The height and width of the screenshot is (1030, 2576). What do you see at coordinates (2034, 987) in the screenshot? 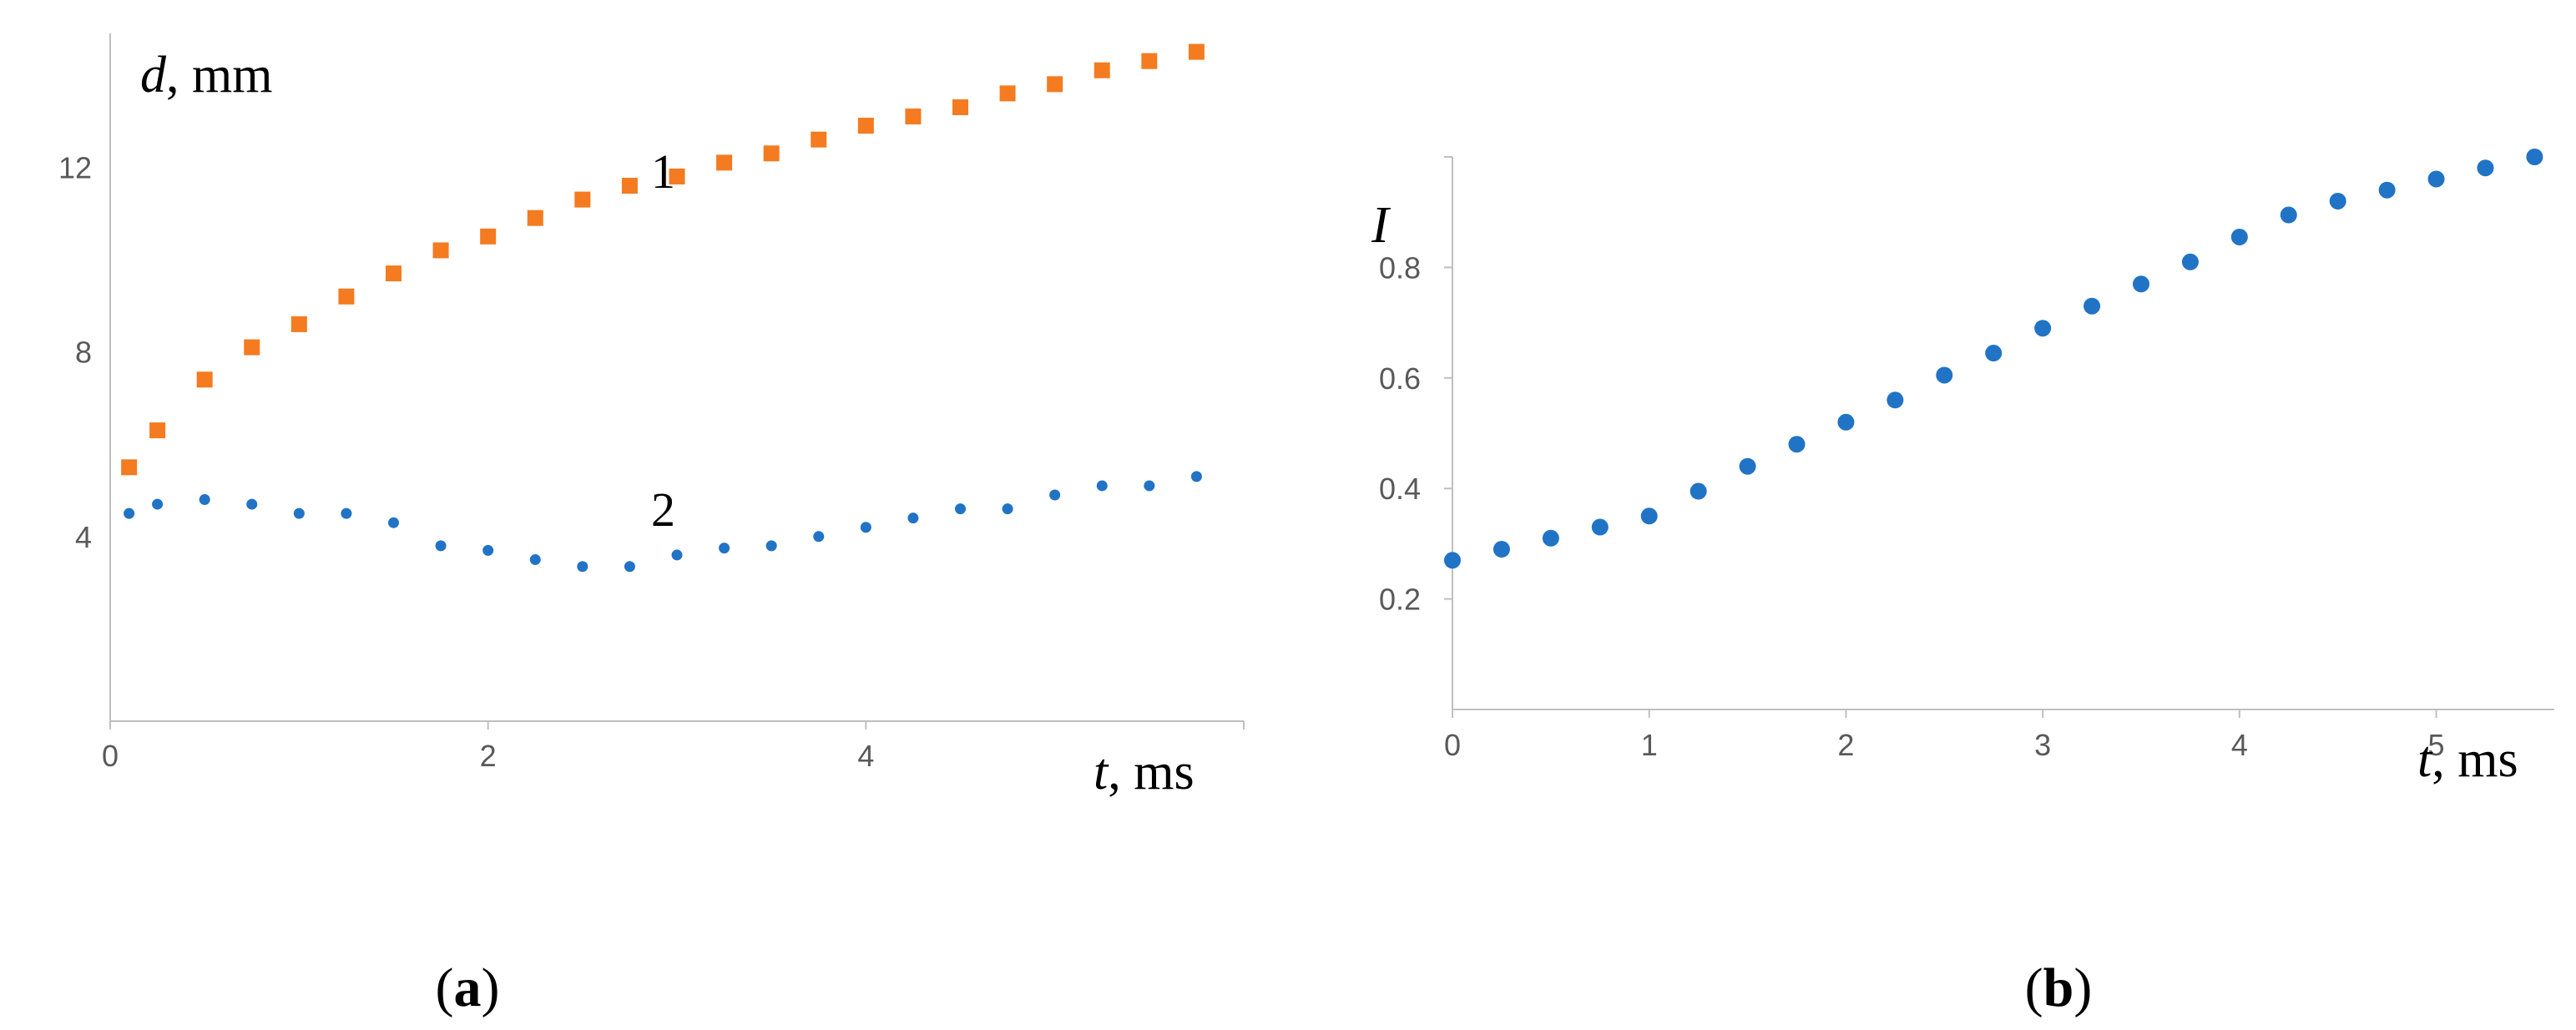
I see `panel-label-b-open-paren: (` at bounding box center [2034, 987].